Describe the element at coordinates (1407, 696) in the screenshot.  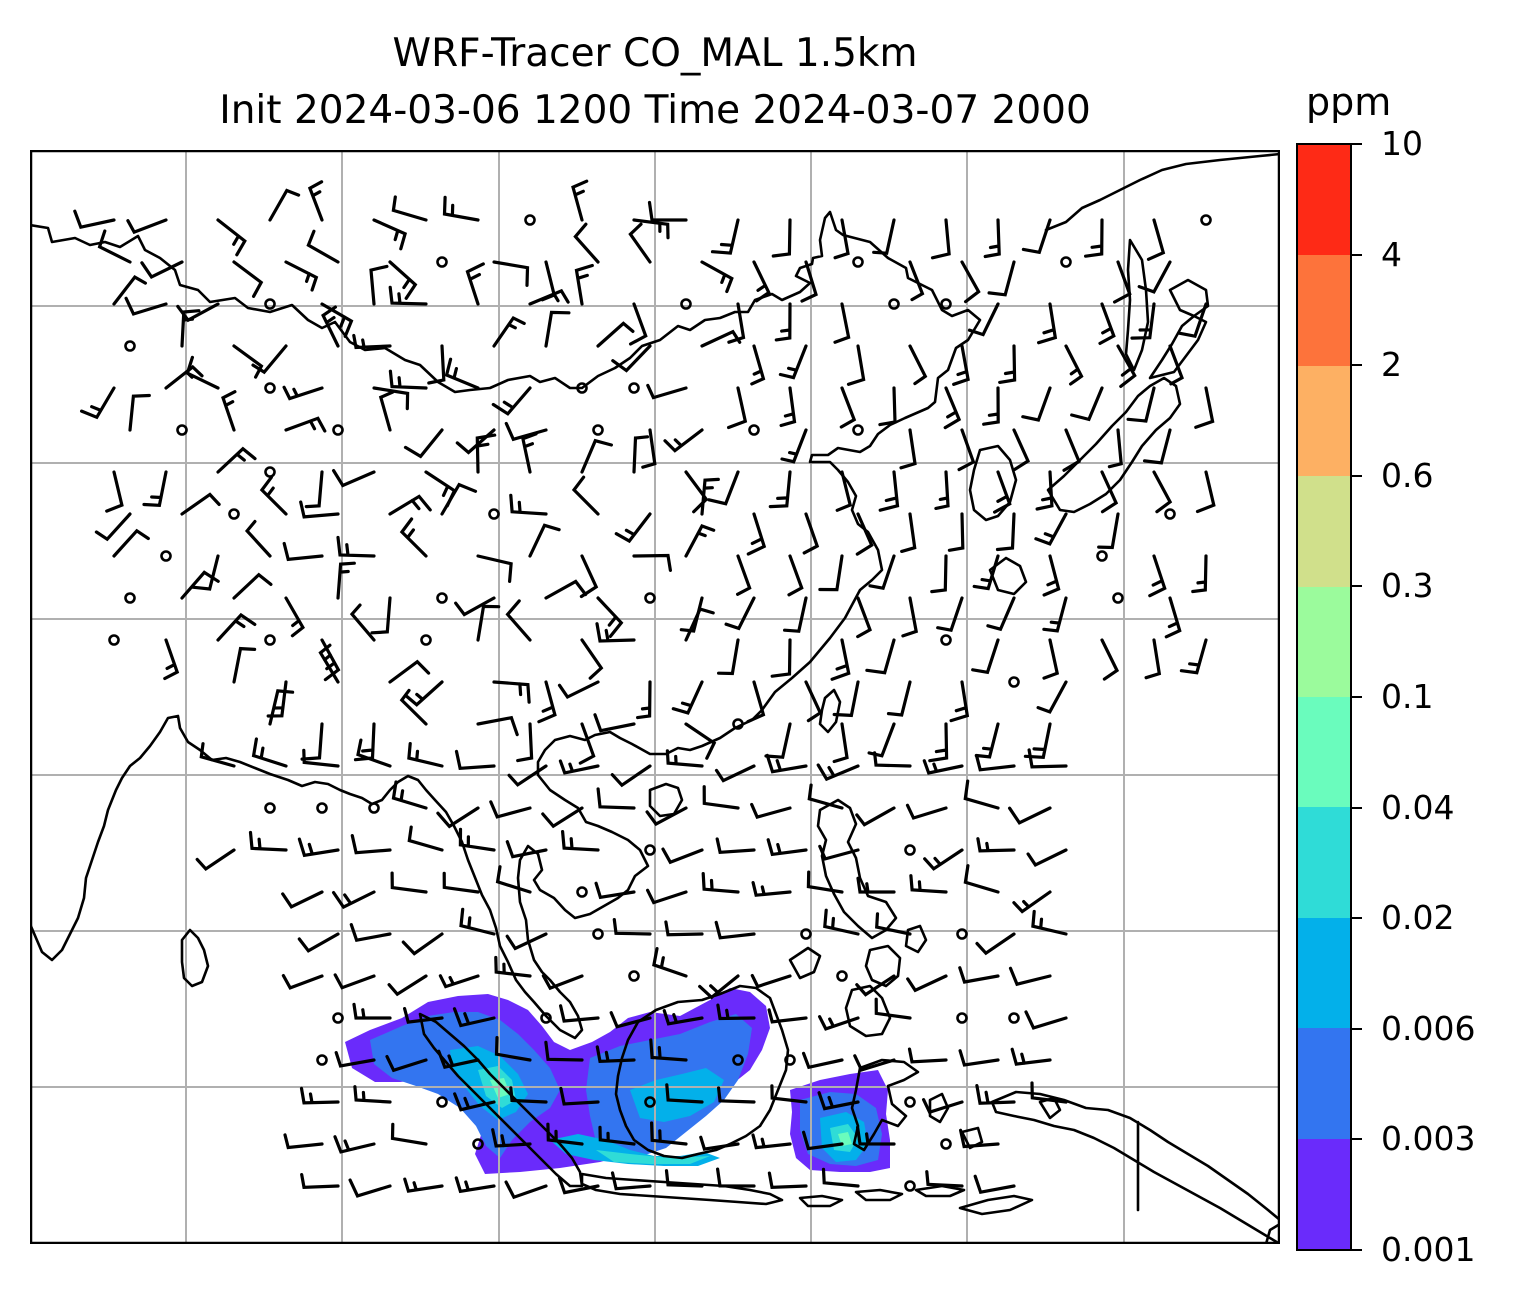
I see `colorbar-tick-label: 0.1` at that location.